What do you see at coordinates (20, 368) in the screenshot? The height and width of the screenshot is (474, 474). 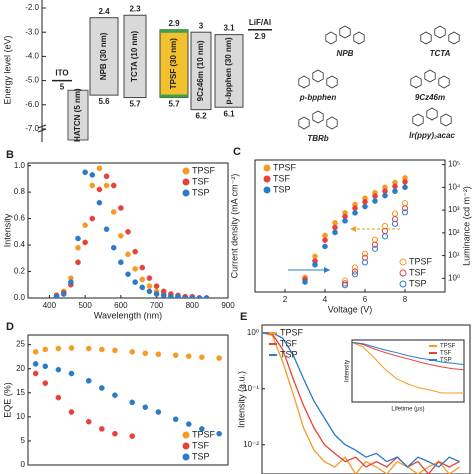 I see `y-tick-label: 20` at bounding box center [20, 368].